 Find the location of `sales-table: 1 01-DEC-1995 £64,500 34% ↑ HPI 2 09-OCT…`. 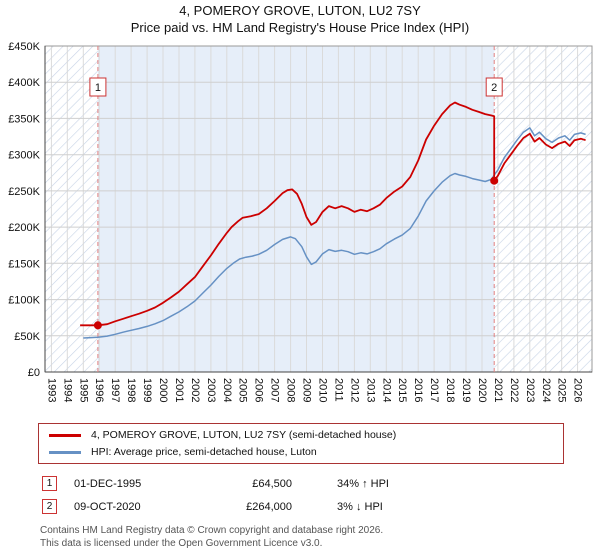

sales-table: 1 01-DEC-1995 £64,500 34% ↑ HPI 2 09-OCT… is located at coordinates (321, 495).